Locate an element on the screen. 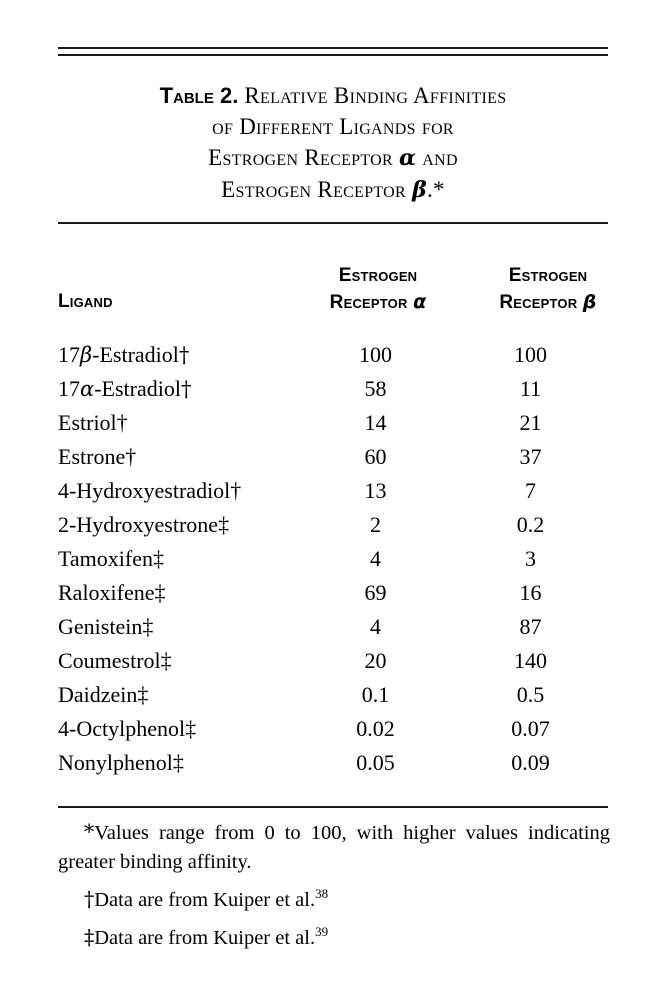 The width and height of the screenshot is (666, 1004). table-row: Raloxifene‡ 69 16 is located at coordinates (333, 593).